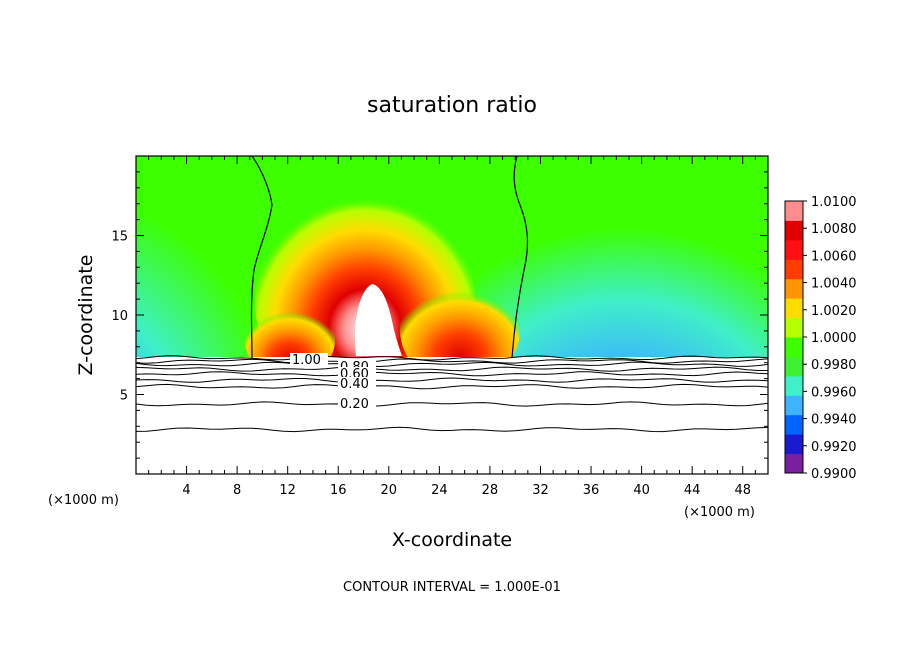  Describe the element at coordinates (452, 394) in the screenshot. I see `contour-lines` at that location.